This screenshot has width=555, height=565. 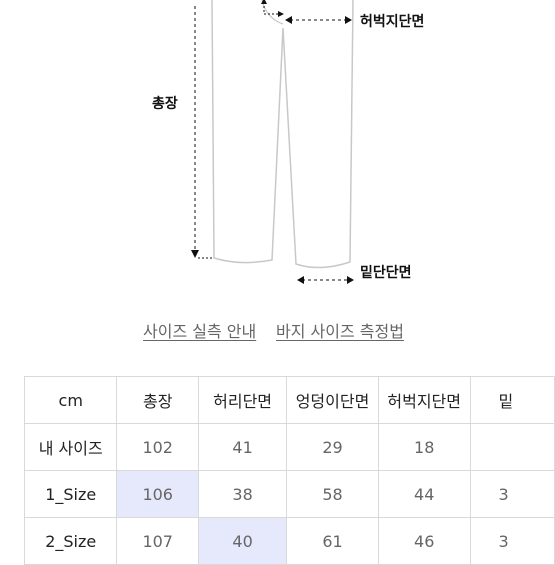 I want to click on row-name: 2_Size, so click(x=70, y=541).